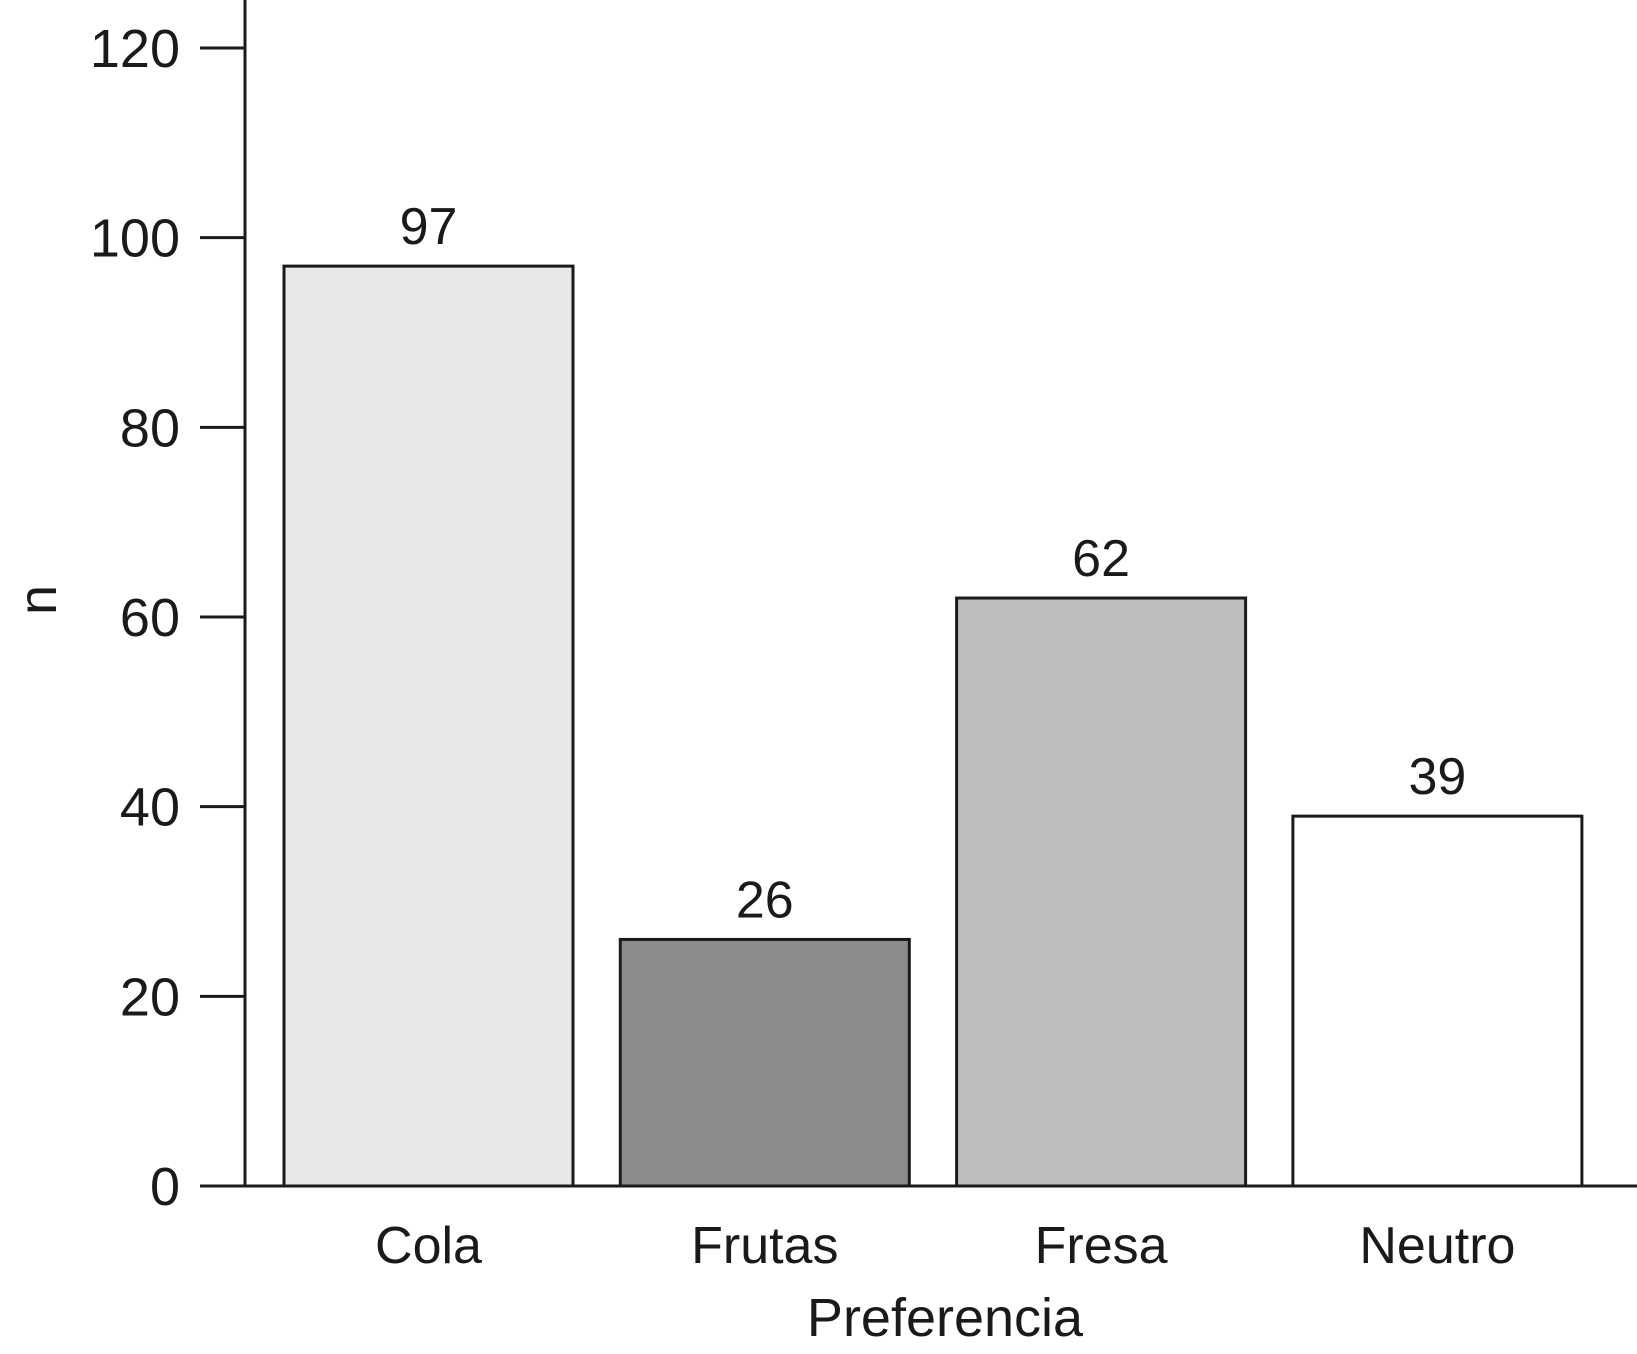  What do you see at coordinates (150, 808) in the screenshot?
I see `y-tick-label: 40` at bounding box center [150, 808].